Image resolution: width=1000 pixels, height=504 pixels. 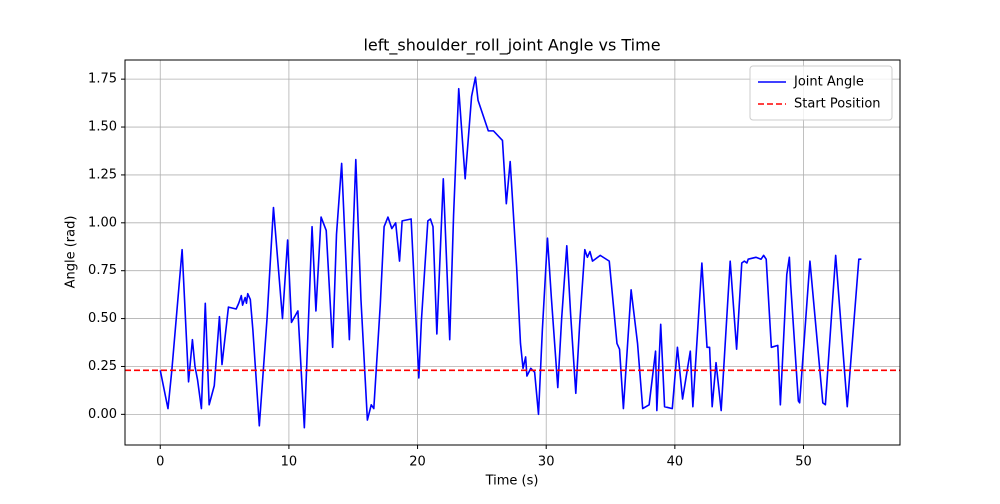 I want to click on x-axis-label: Time (s), so click(x=512, y=481).